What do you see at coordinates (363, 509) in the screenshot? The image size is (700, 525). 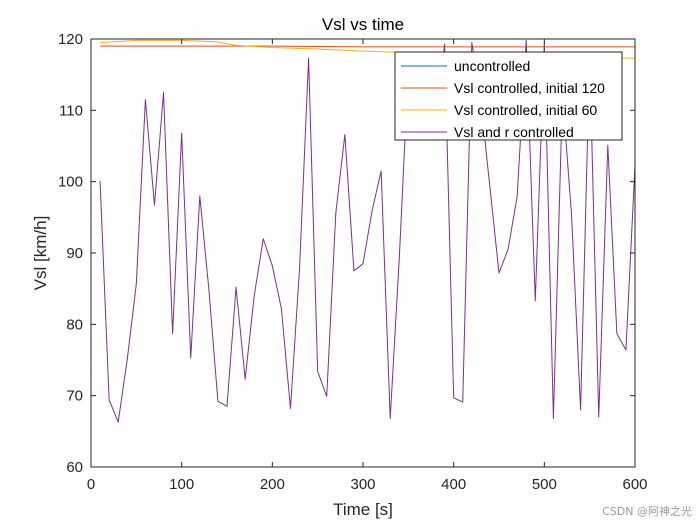 I see `x-axis-title: Time [s]` at bounding box center [363, 509].